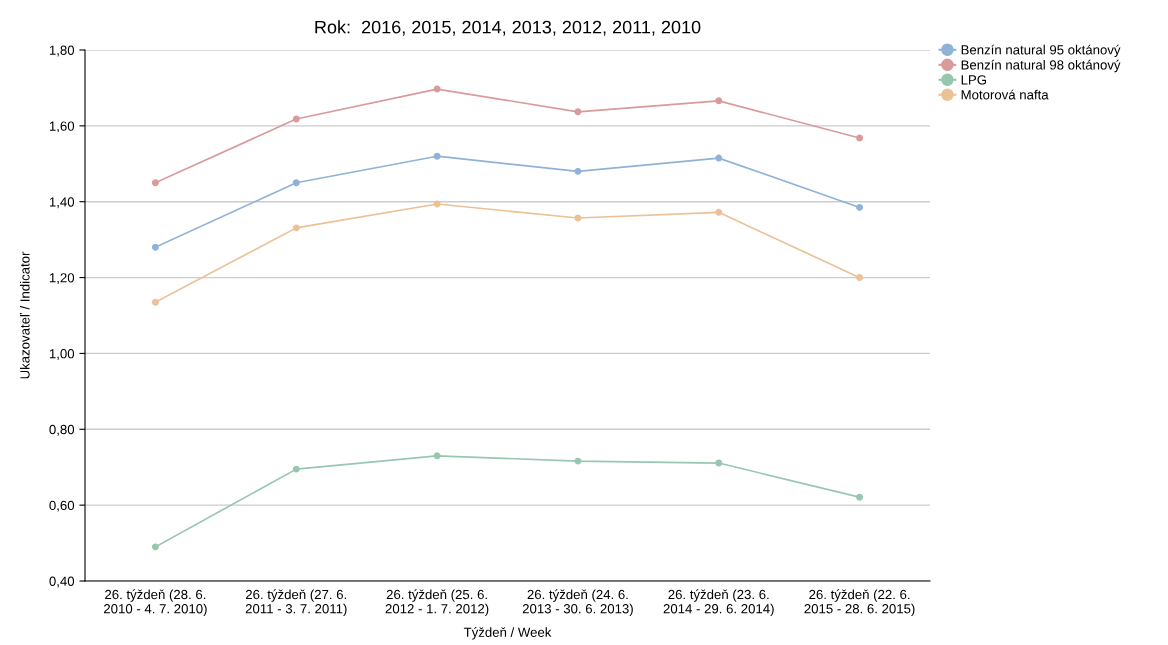 This screenshot has width=1168, height=645. What do you see at coordinates (62, 582) in the screenshot?
I see `y-tick-label: 0,40` at bounding box center [62, 582].